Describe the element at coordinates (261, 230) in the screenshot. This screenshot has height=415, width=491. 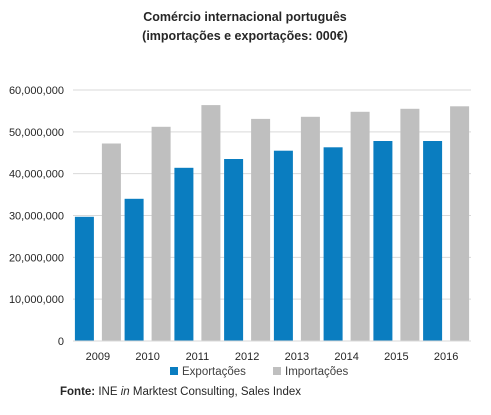
I see `bar-importacoes-2012` at that location.